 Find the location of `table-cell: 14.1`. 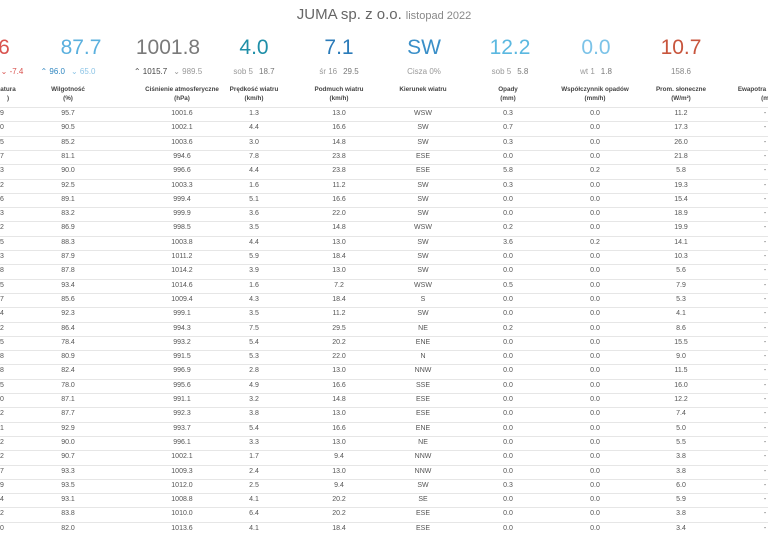

table-cell: 14.1 is located at coordinates (681, 242).